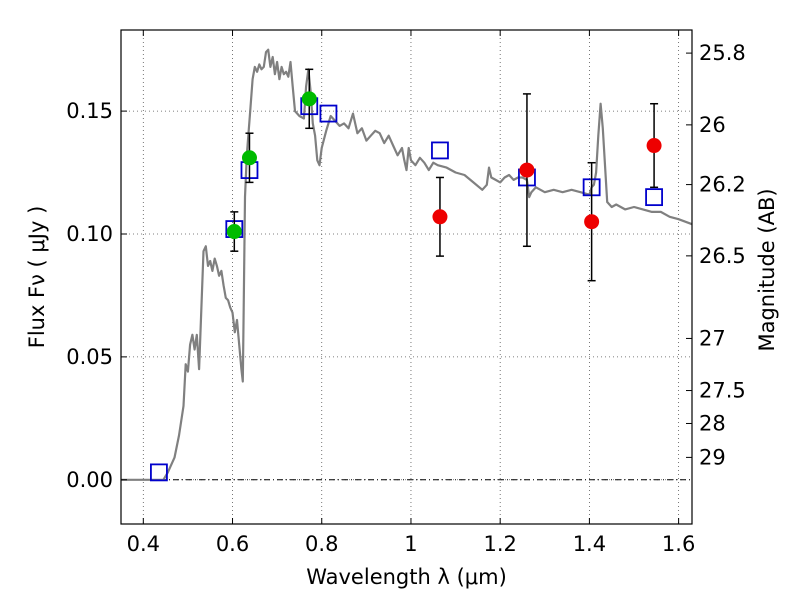 The height and width of the screenshot is (600, 800). I want to click on right-tick-label: 27, so click(712, 338).